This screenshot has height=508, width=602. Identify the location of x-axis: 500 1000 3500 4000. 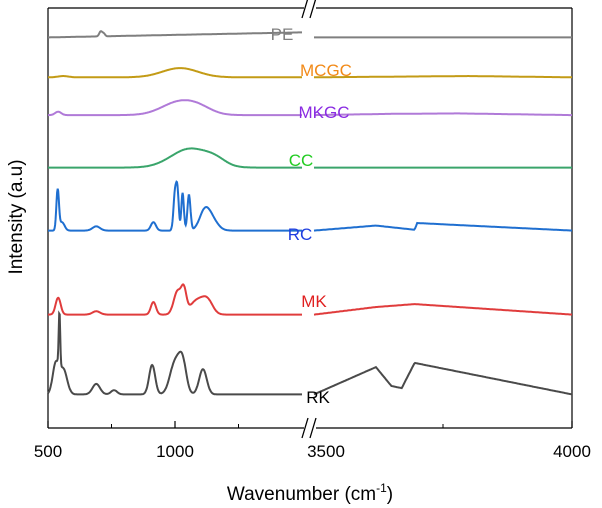
(312, 441).